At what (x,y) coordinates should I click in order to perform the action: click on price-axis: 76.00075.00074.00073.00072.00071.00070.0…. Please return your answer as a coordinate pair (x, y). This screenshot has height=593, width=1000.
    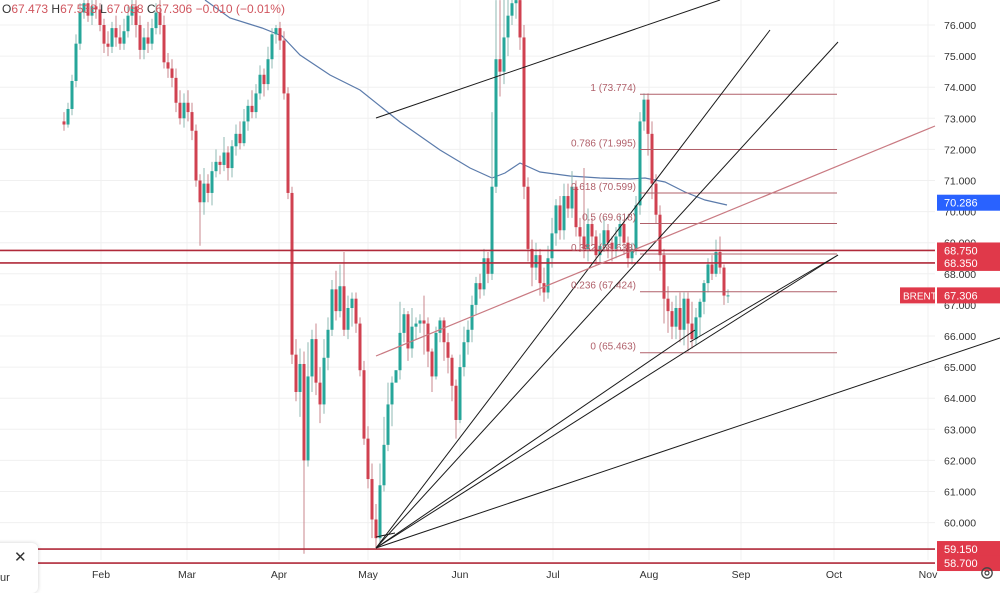
    Looking at the image, I should click on (960, 275).